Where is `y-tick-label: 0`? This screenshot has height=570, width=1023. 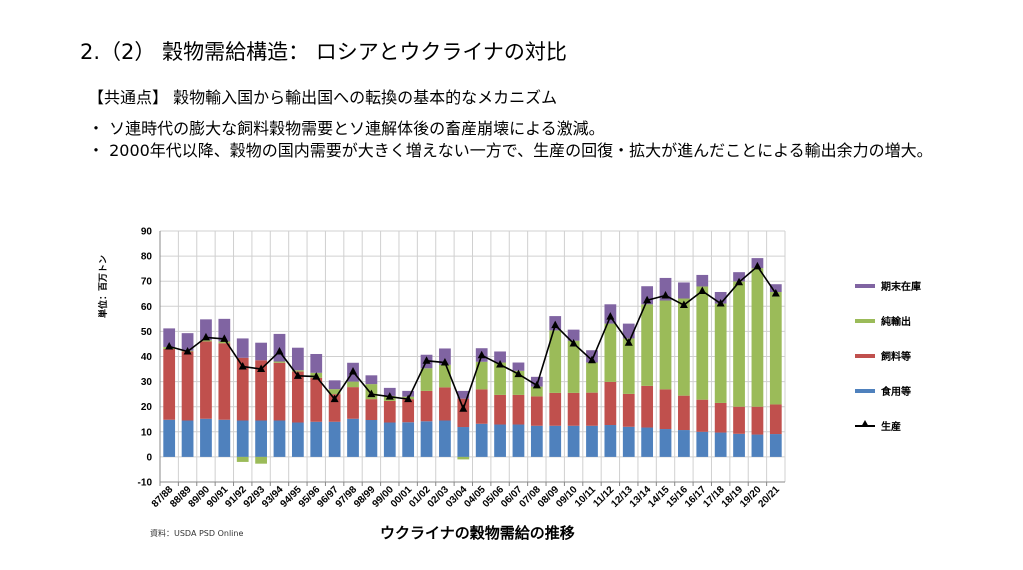 y-tick-label: 0 is located at coordinates (149, 457).